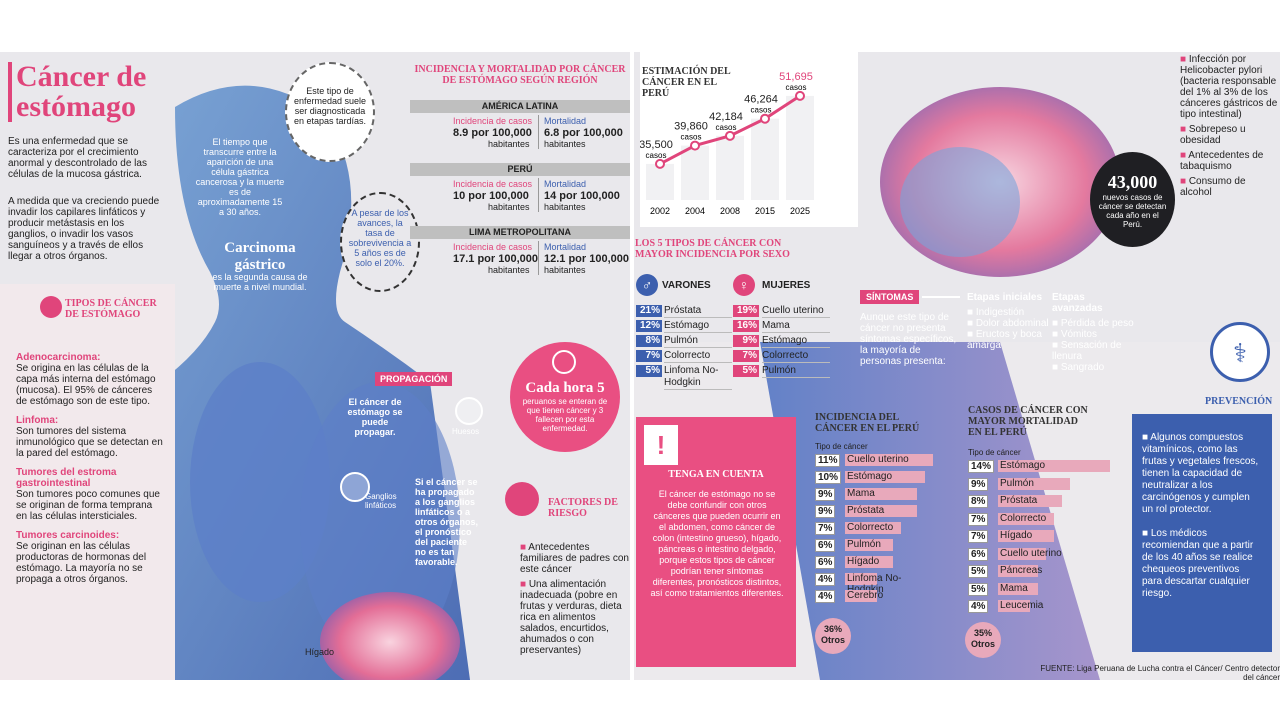  I want to click on mortalidad-value: 14 por 100,000, so click(582, 196).